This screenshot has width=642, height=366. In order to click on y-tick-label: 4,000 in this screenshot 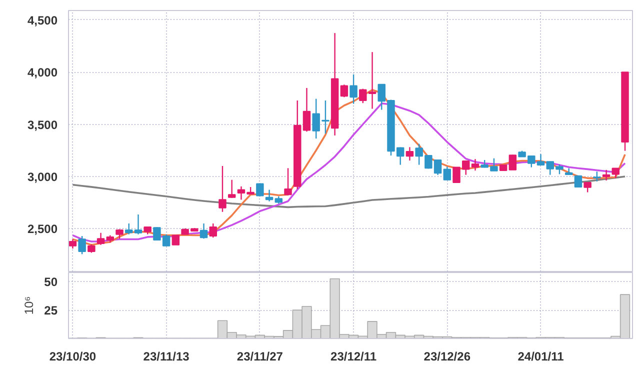, I will do `click(42, 73)`.